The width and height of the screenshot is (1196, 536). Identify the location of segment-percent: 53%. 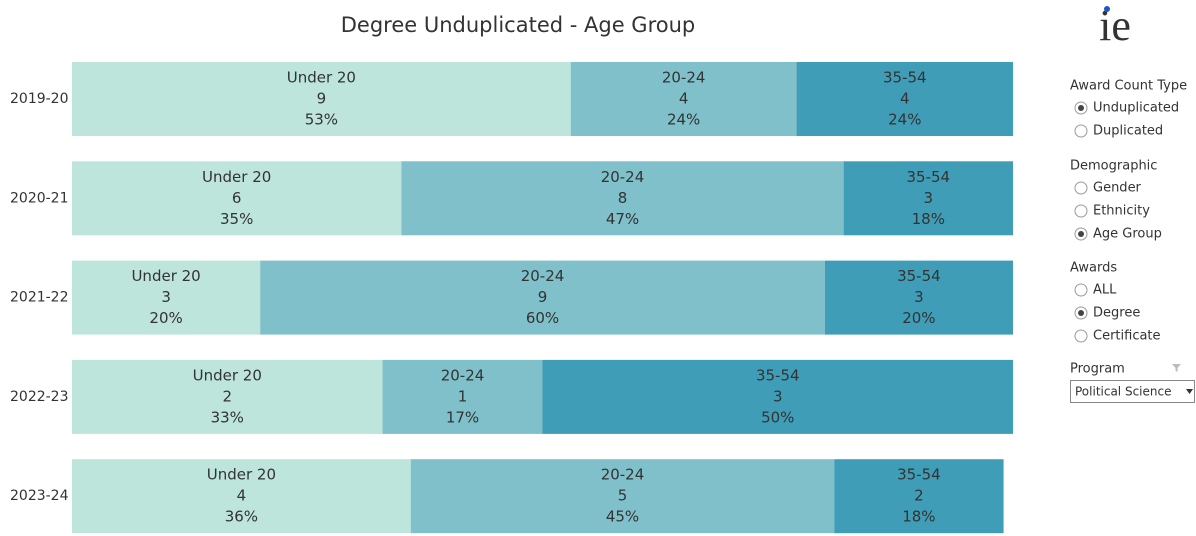
(321, 120).